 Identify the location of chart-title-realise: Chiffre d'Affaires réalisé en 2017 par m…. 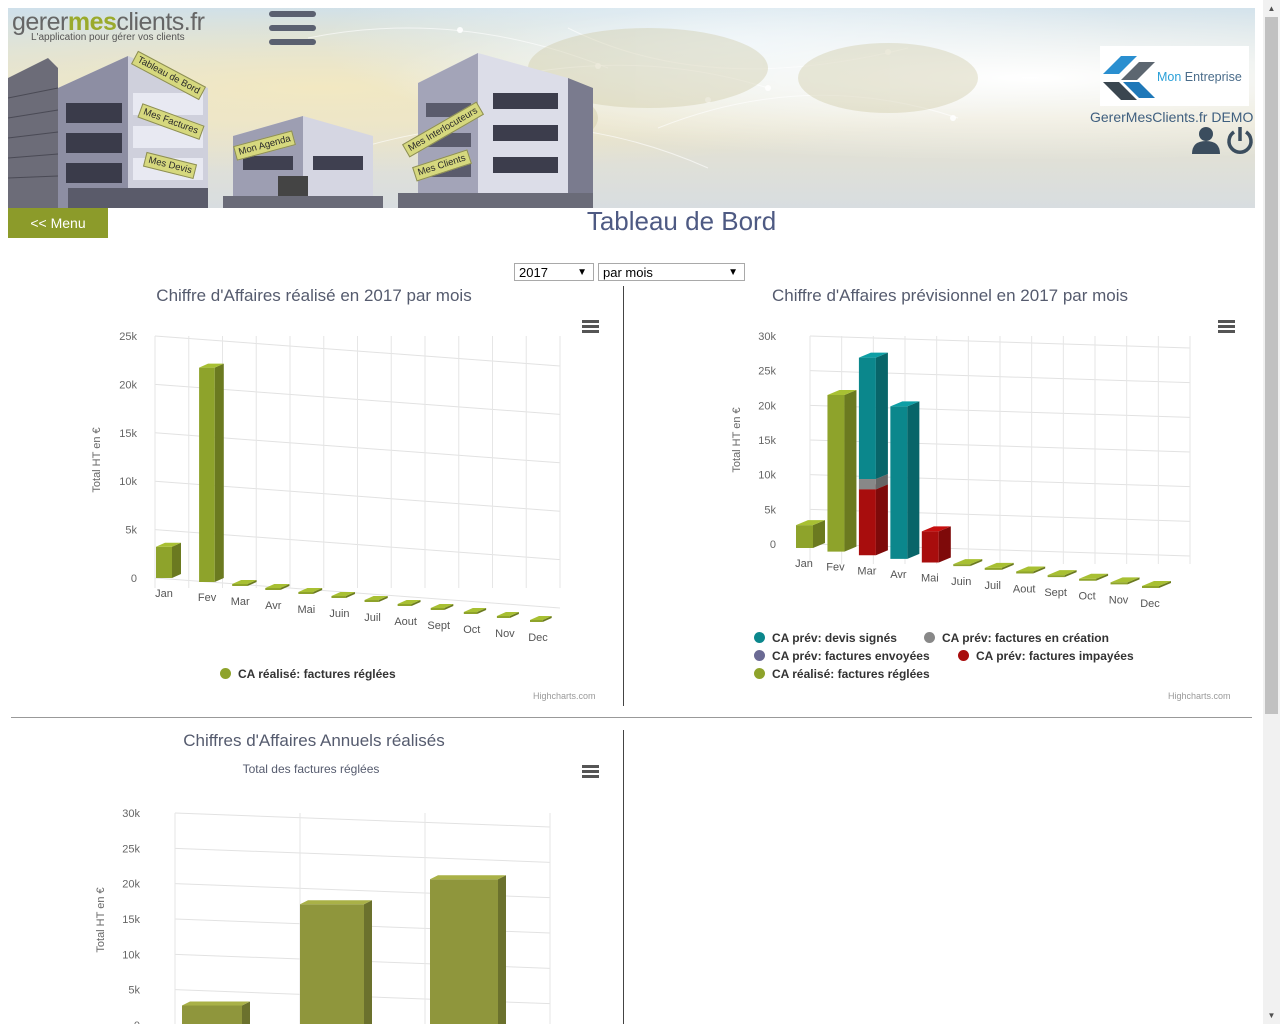
(314, 295).